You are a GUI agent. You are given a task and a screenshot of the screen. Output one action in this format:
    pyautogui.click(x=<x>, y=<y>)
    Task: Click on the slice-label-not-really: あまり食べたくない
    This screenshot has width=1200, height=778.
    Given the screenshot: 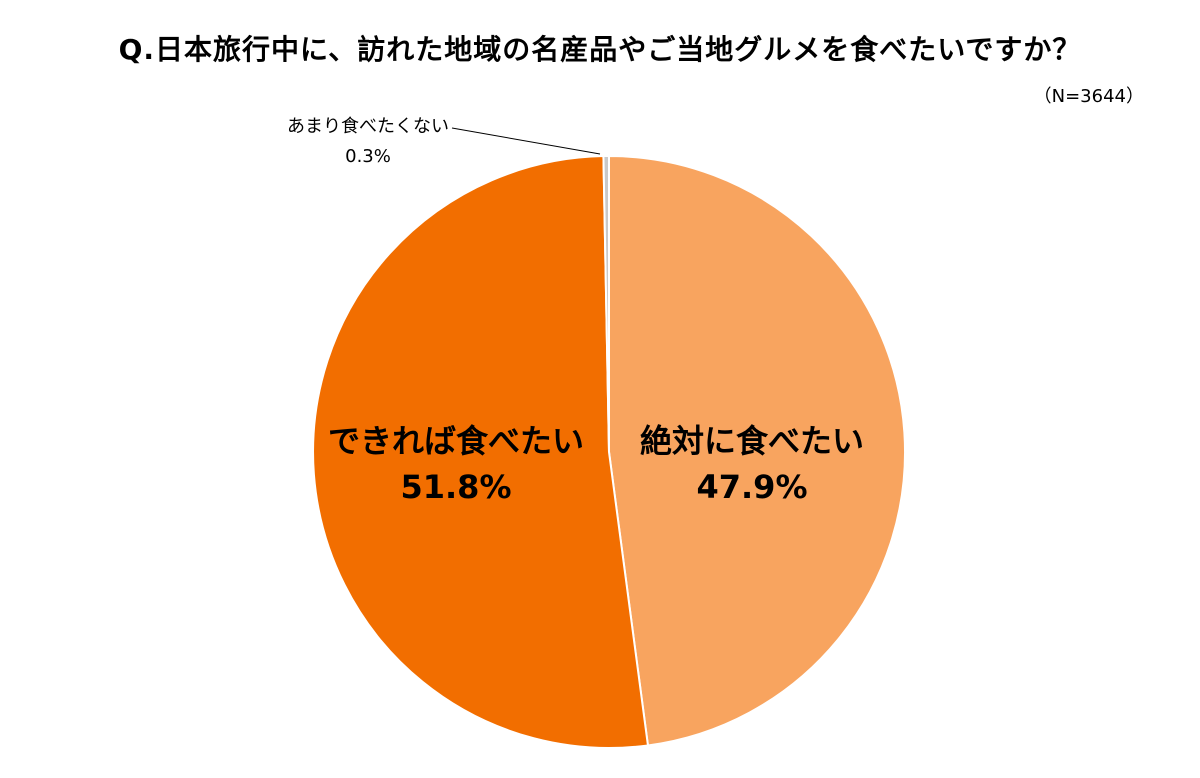 What is the action you would take?
    pyautogui.click(x=368, y=126)
    